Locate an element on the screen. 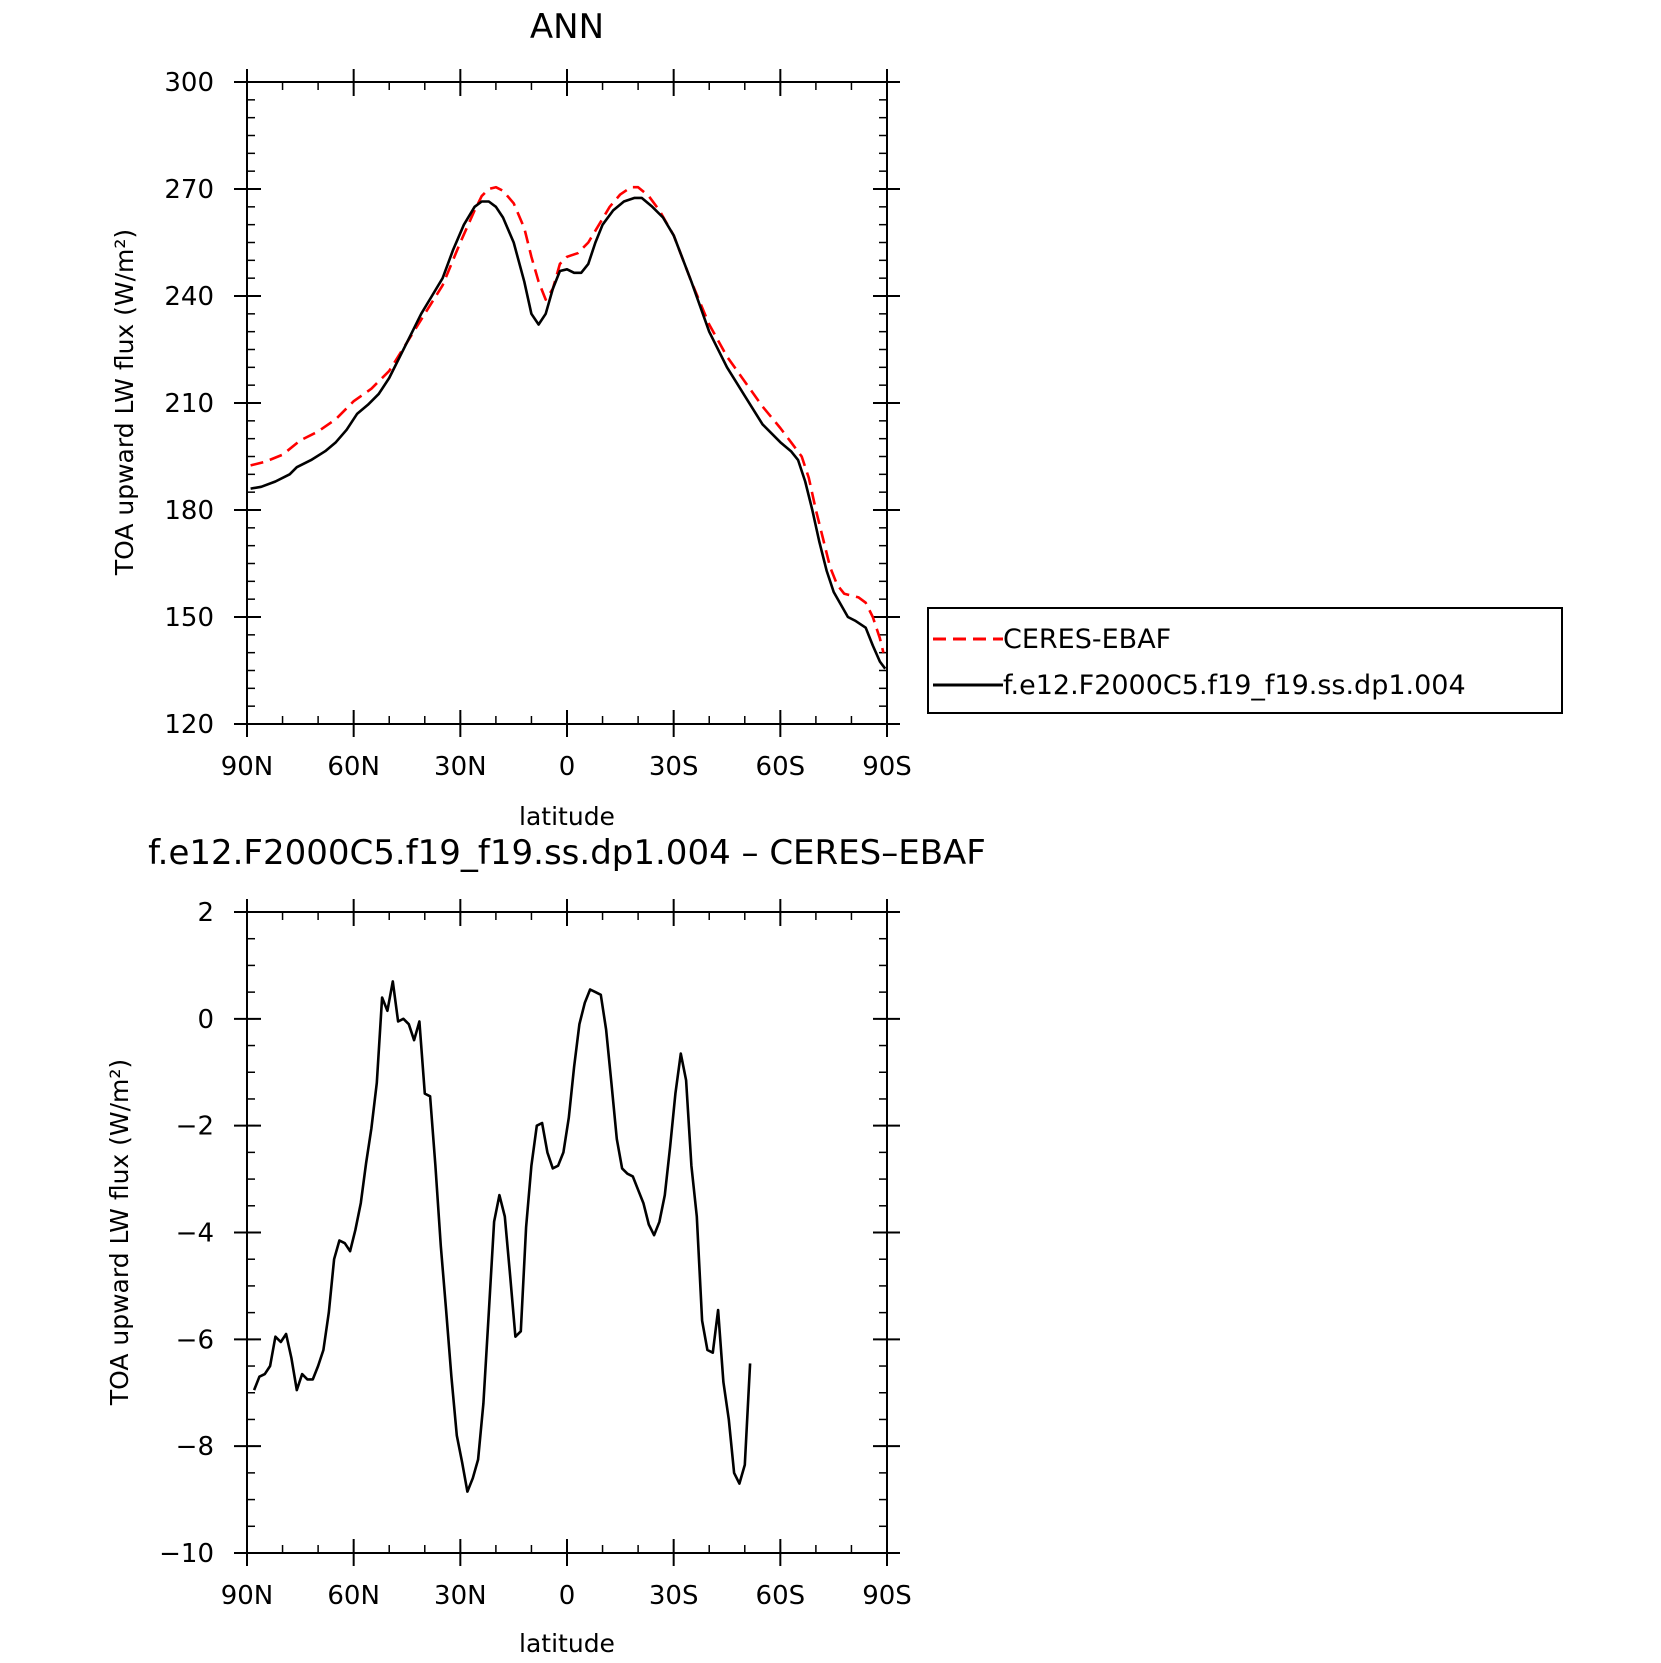 The width and height of the screenshot is (1661, 1663). top-plot-area is located at coordinates (568, 427).